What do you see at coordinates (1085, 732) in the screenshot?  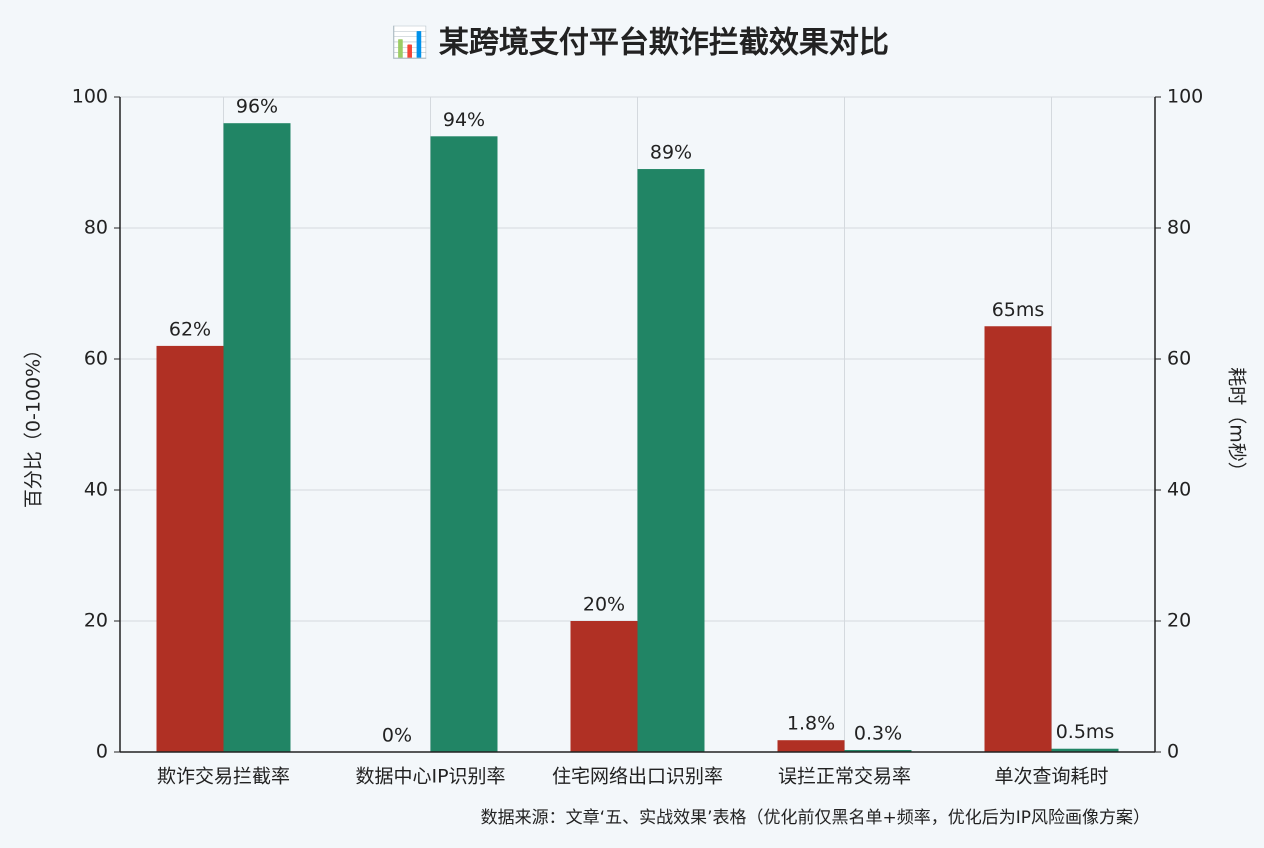 I see `value-label: 0.5ms` at bounding box center [1085, 732].